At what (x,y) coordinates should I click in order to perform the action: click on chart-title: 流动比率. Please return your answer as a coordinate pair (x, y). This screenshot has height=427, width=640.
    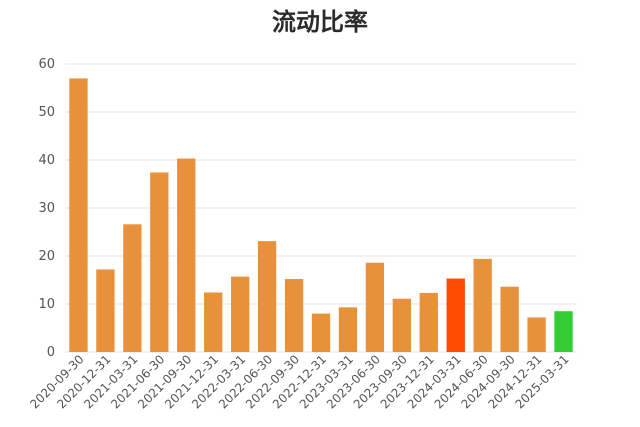
    Looking at the image, I should click on (320, 22).